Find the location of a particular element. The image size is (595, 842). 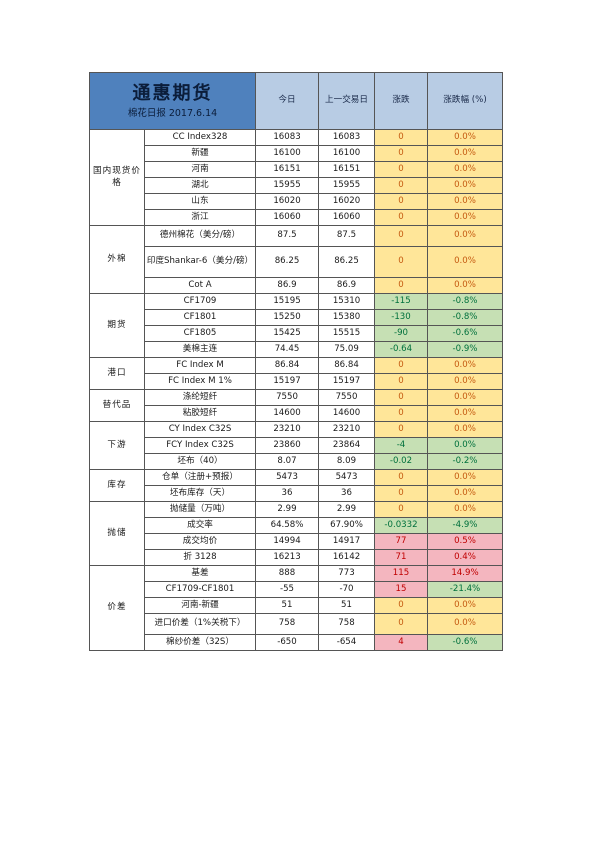

prev-value-cell: 16083 is located at coordinates (346, 137).